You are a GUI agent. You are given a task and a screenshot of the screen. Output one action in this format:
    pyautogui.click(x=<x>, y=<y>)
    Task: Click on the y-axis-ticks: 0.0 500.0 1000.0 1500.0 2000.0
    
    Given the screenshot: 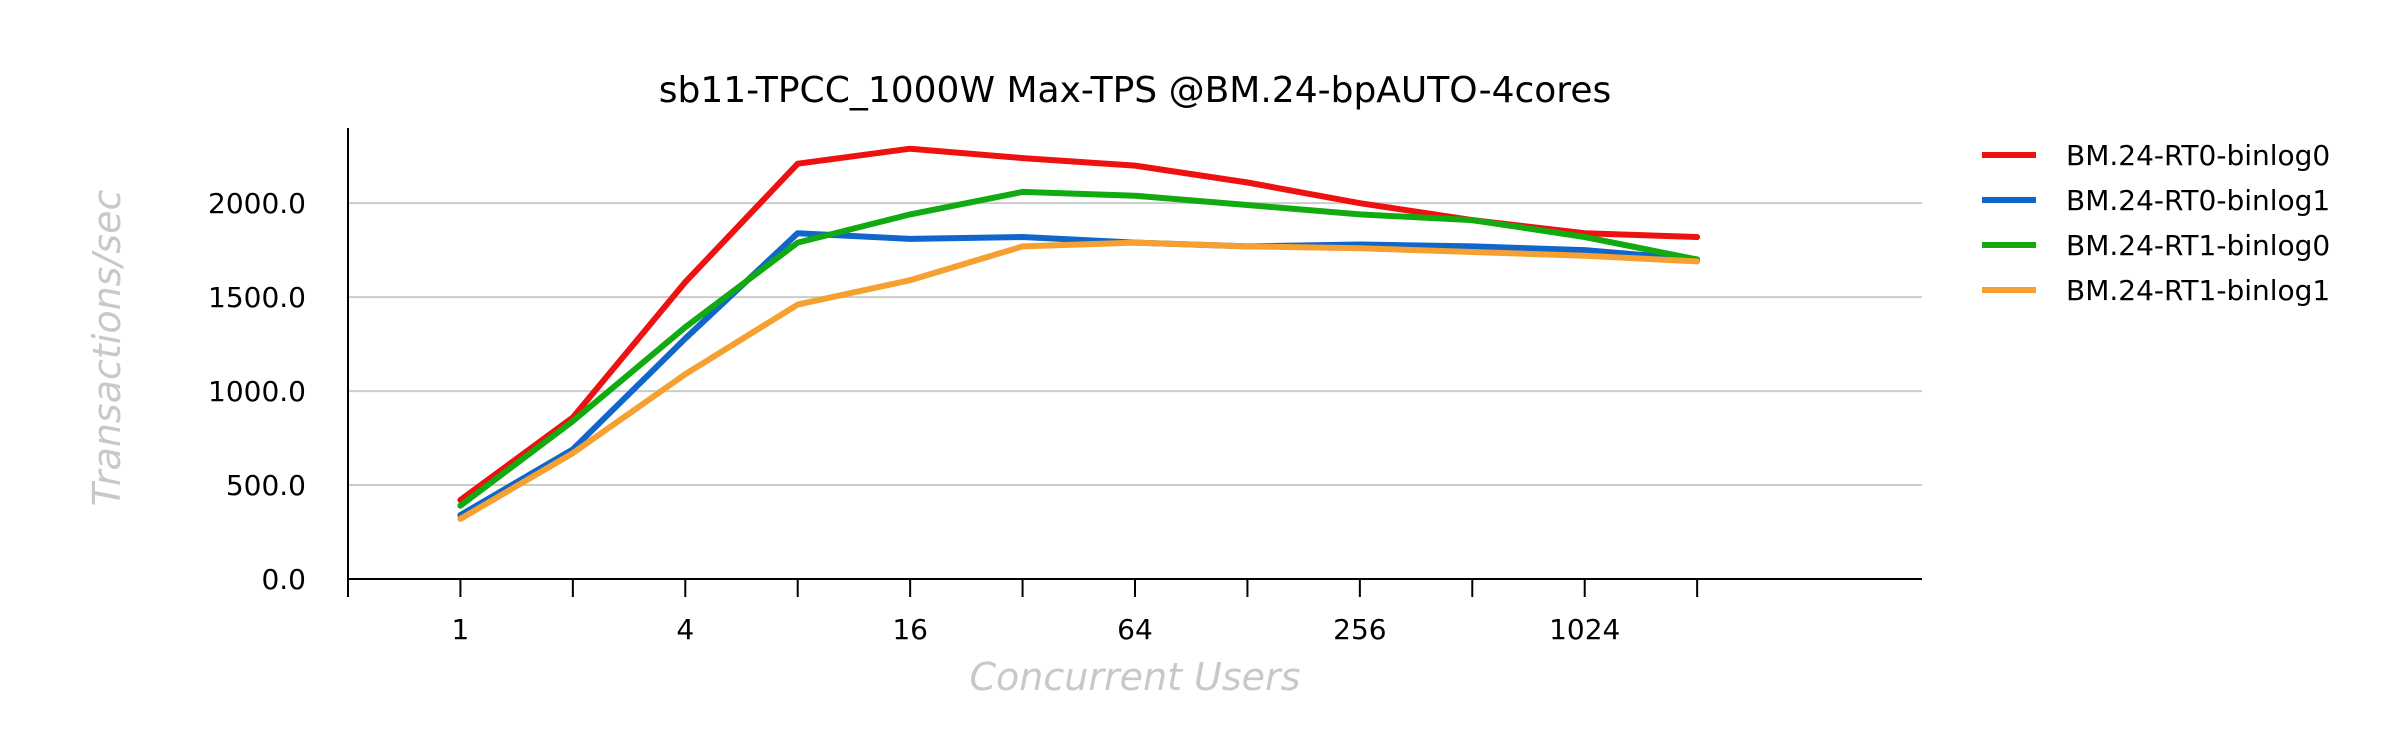 What is the action you would take?
    pyautogui.click(x=257, y=391)
    